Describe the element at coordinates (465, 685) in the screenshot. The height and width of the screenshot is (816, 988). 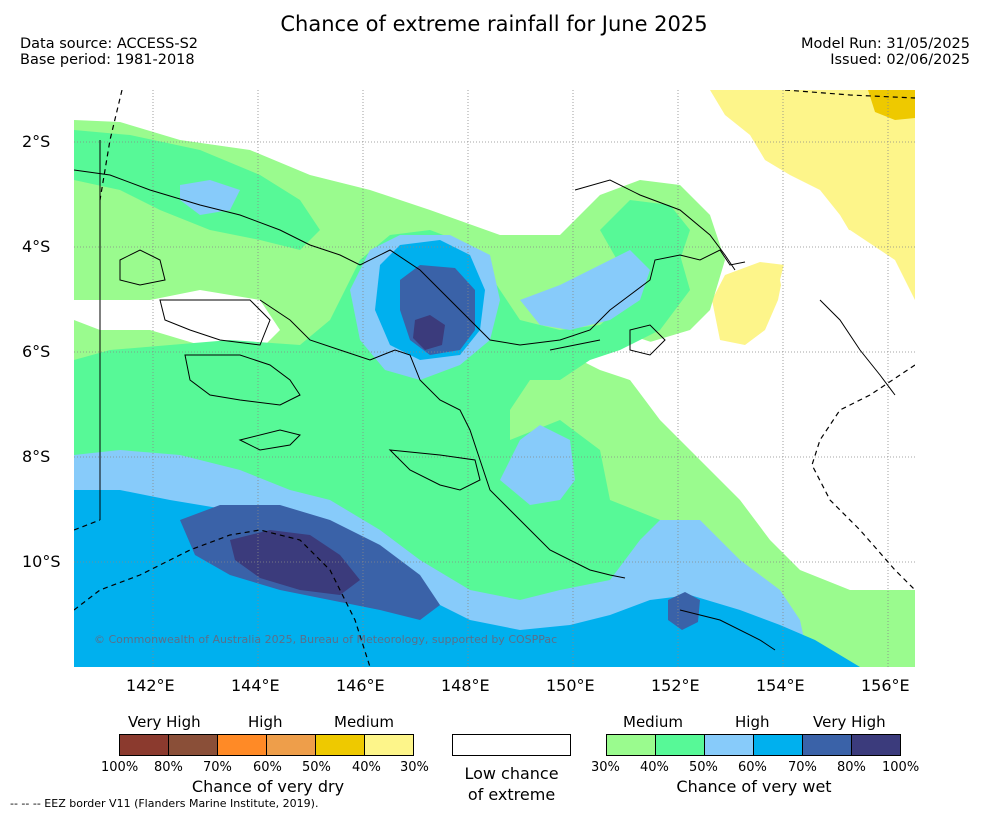
I see `lon-label: 148°E` at that location.